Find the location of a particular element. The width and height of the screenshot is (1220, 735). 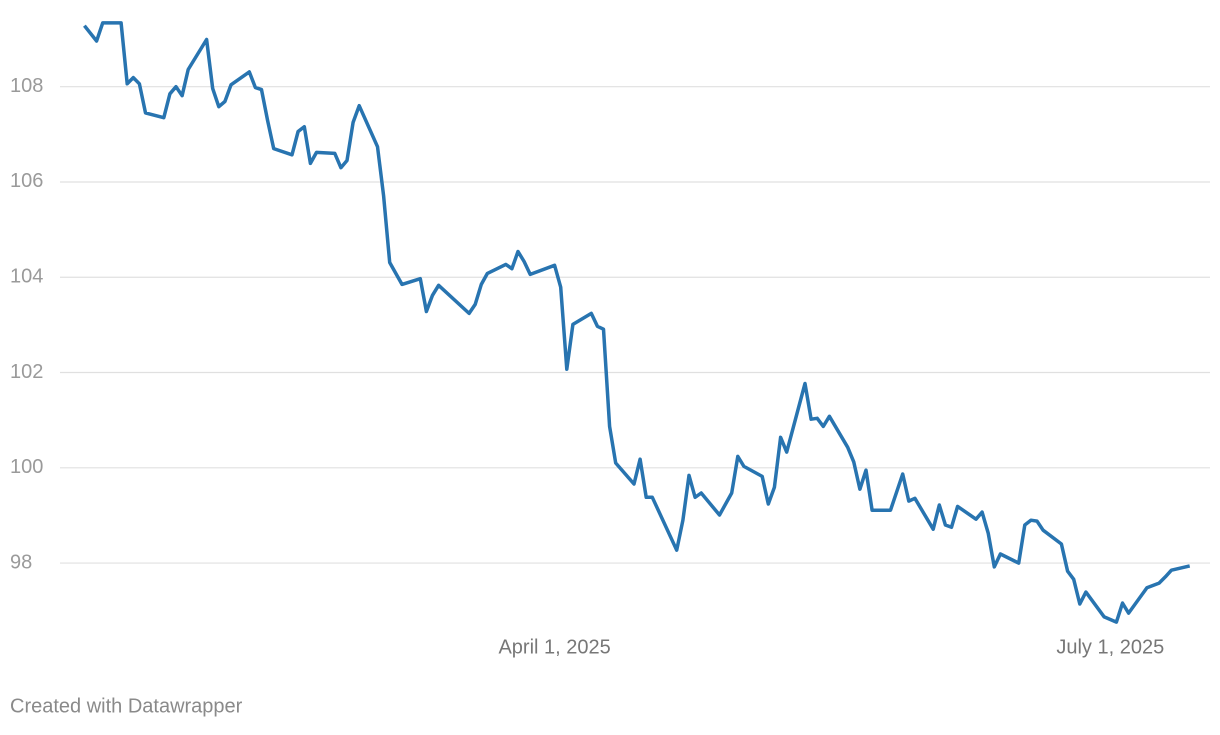

y-tick-label: 102 is located at coordinates (26, 372).